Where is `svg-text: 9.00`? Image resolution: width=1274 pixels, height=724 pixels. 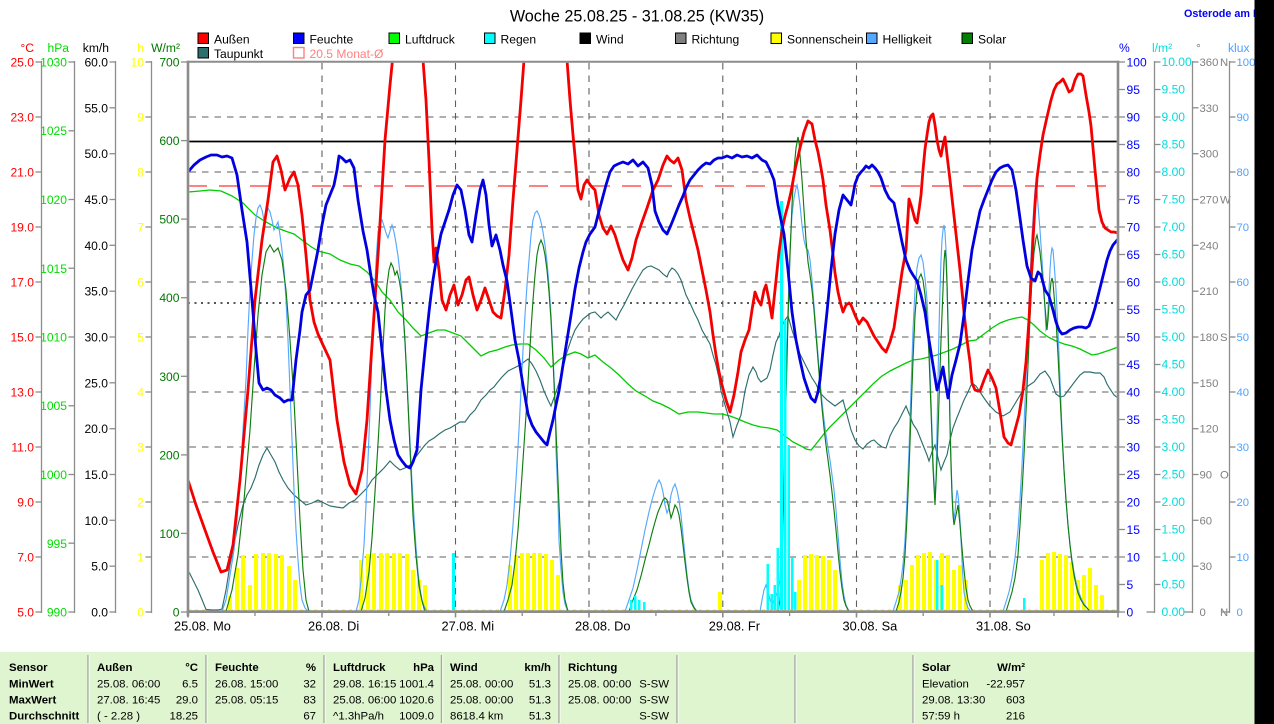
svg-text: 9.00 is located at coordinates (1174, 117).